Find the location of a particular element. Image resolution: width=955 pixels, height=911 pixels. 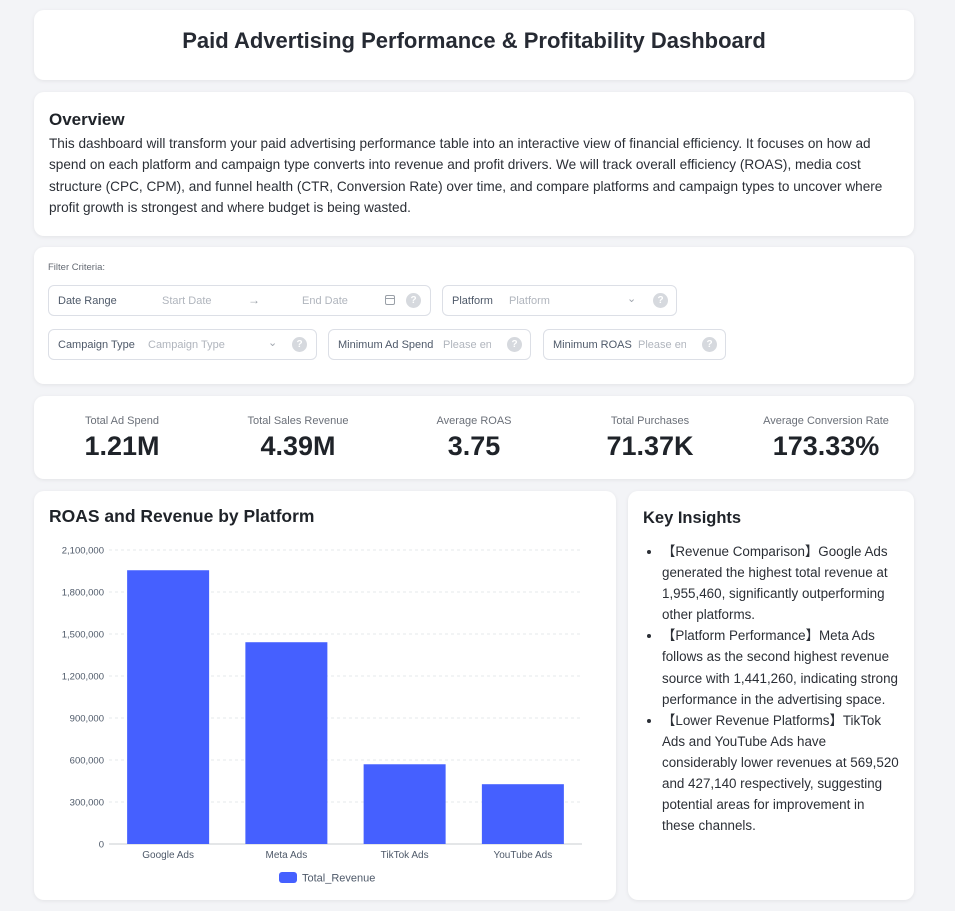

kpi-label: Total Purchases is located at coordinates (650, 421).